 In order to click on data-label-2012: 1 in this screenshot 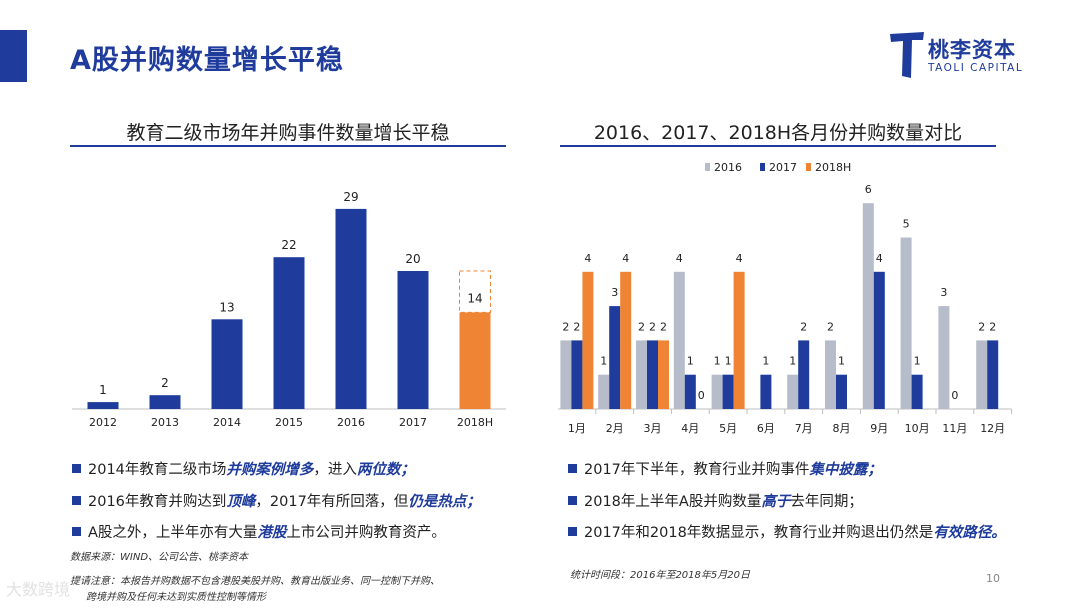, I will do `click(103, 390)`.